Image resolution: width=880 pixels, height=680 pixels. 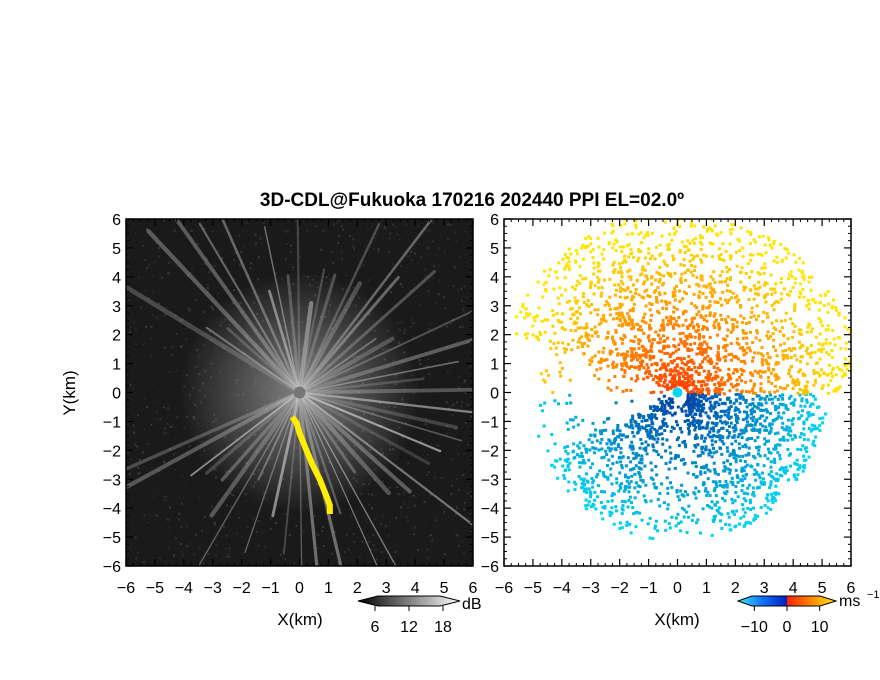 What do you see at coordinates (116, 365) in the screenshot?
I see `y-tick-label: 1` at bounding box center [116, 365].